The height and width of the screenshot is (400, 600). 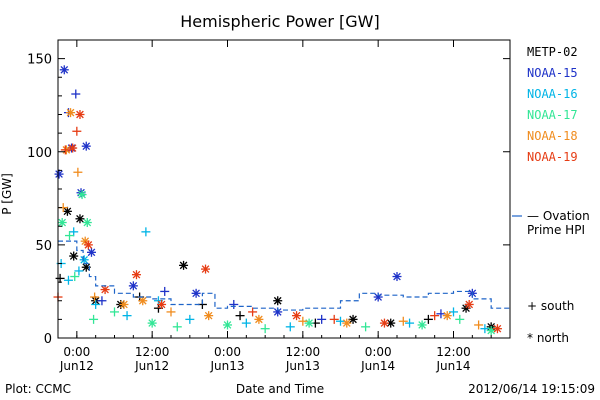 What do you see at coordinates (548, 338) in the screenshot?
I see `legend-marker-entry: * north` at bounding box center [548, 338].